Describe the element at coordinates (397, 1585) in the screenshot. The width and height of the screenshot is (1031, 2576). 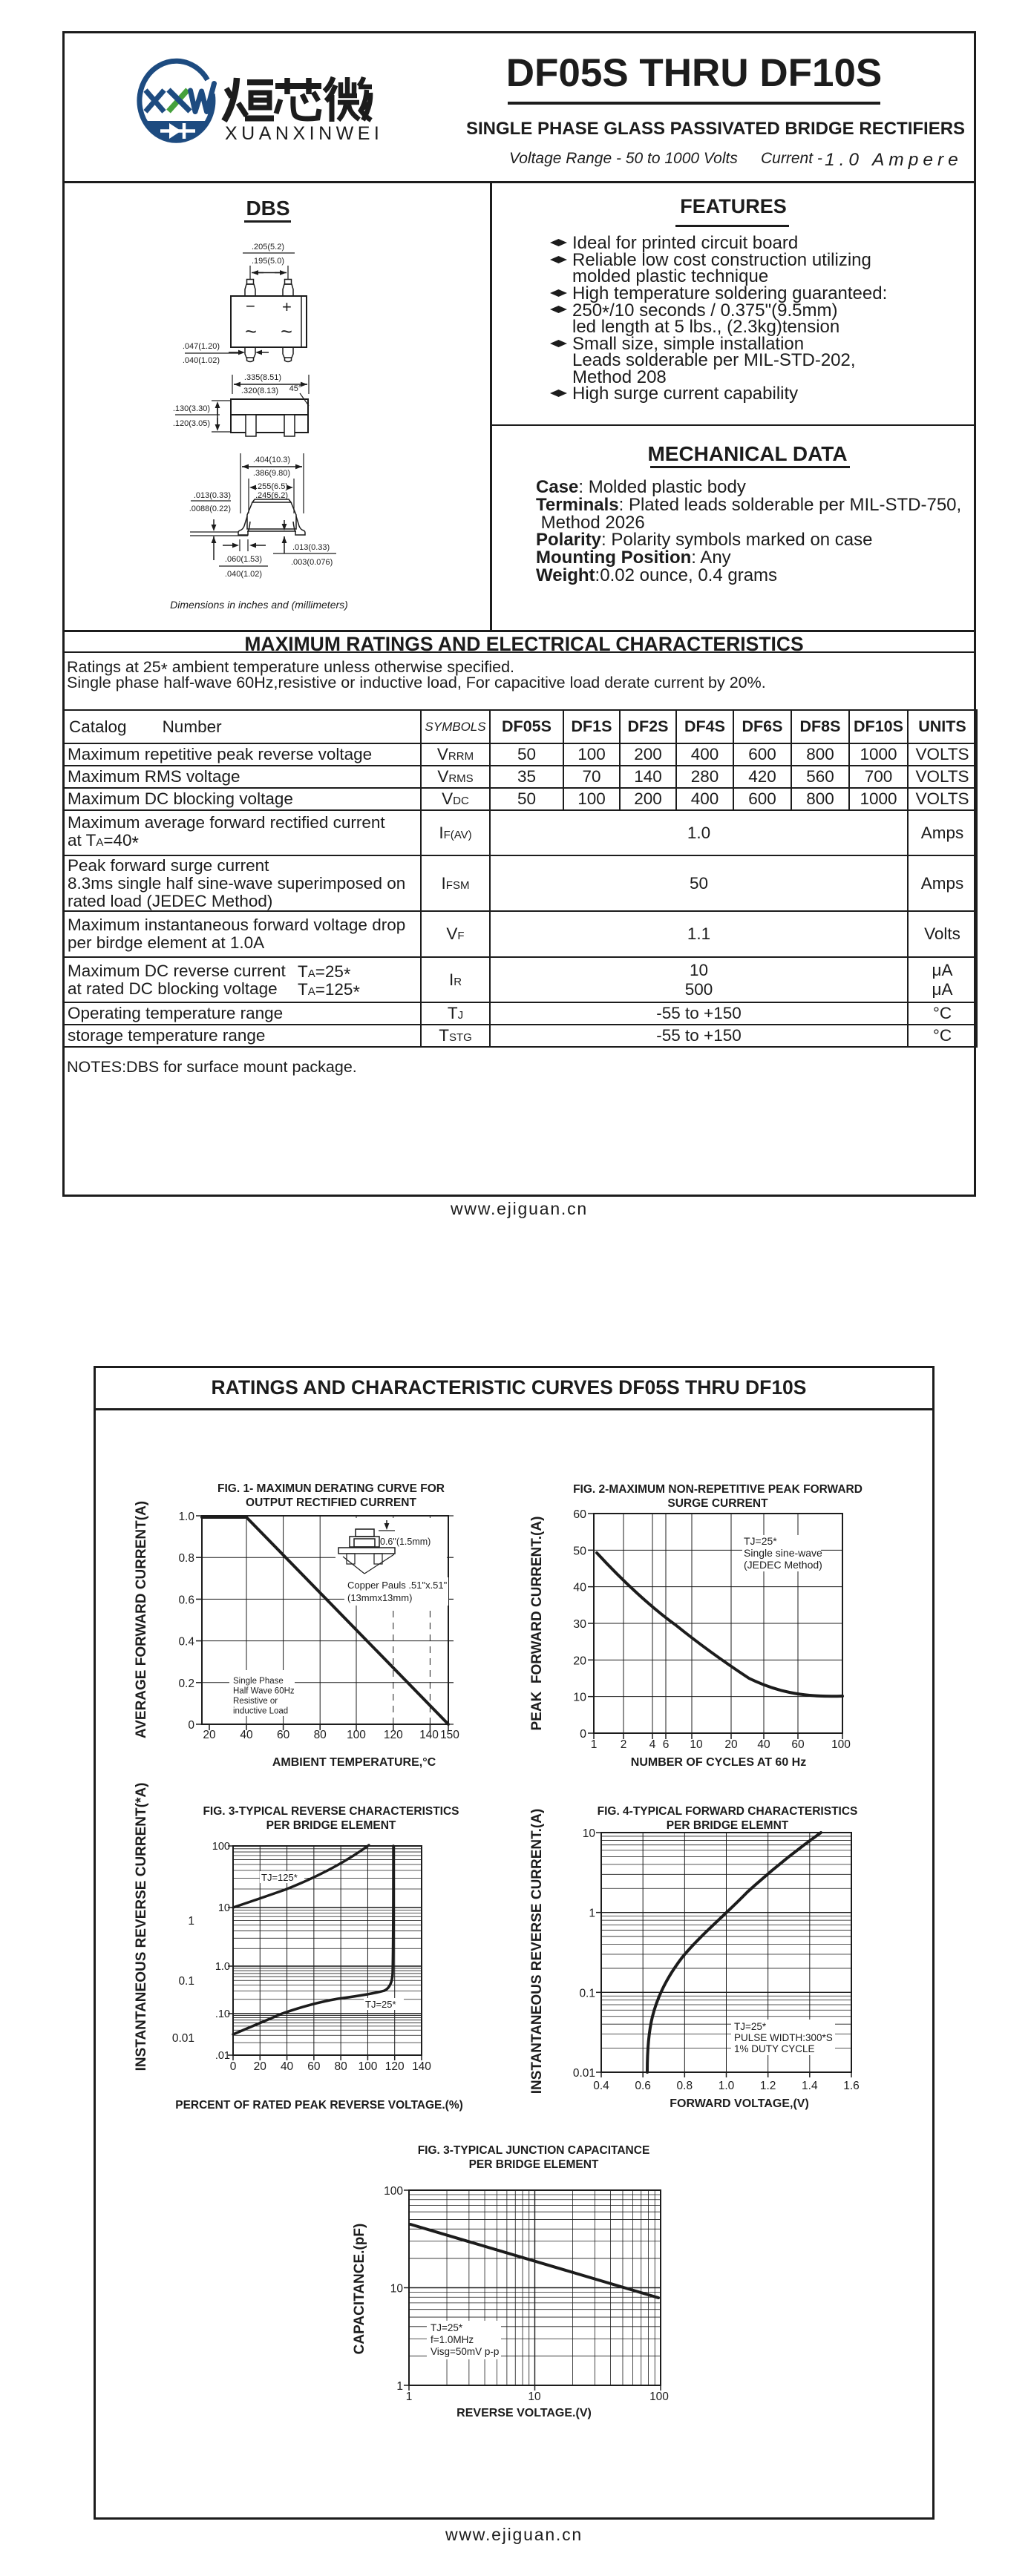
I see `svg-text: Copper Pauls .51"x.51"` at that location.